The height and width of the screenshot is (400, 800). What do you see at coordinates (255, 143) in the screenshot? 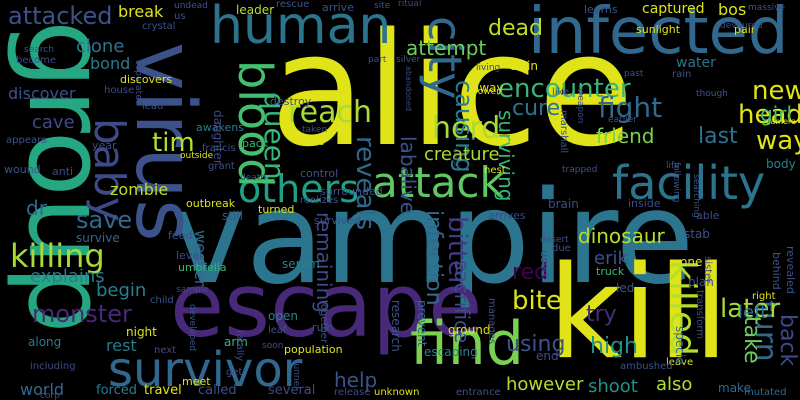
I see `word-pack: pack` at bounding box center [255, 143].